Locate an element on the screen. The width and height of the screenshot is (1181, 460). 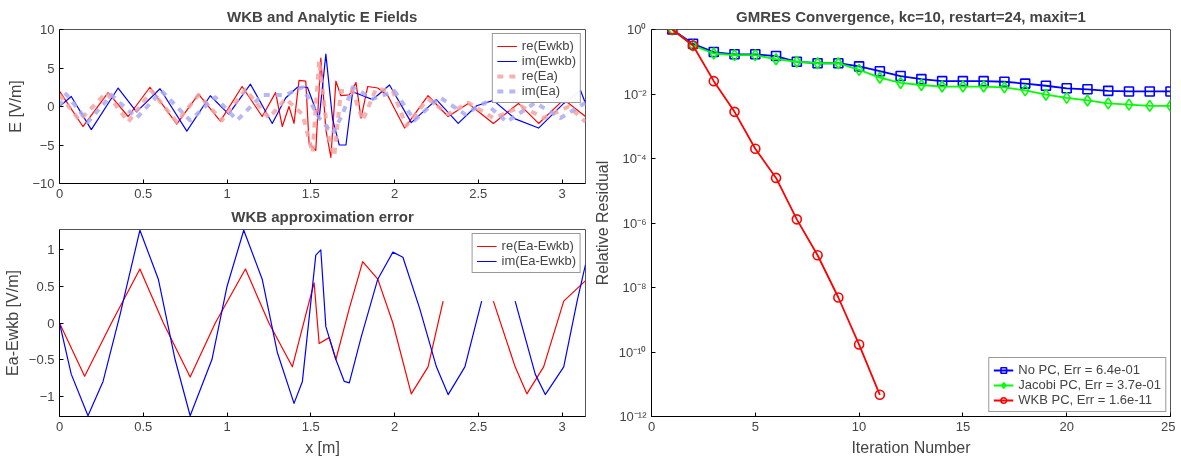
legend-label: re(Ea) is located at coordinates (539, 75).